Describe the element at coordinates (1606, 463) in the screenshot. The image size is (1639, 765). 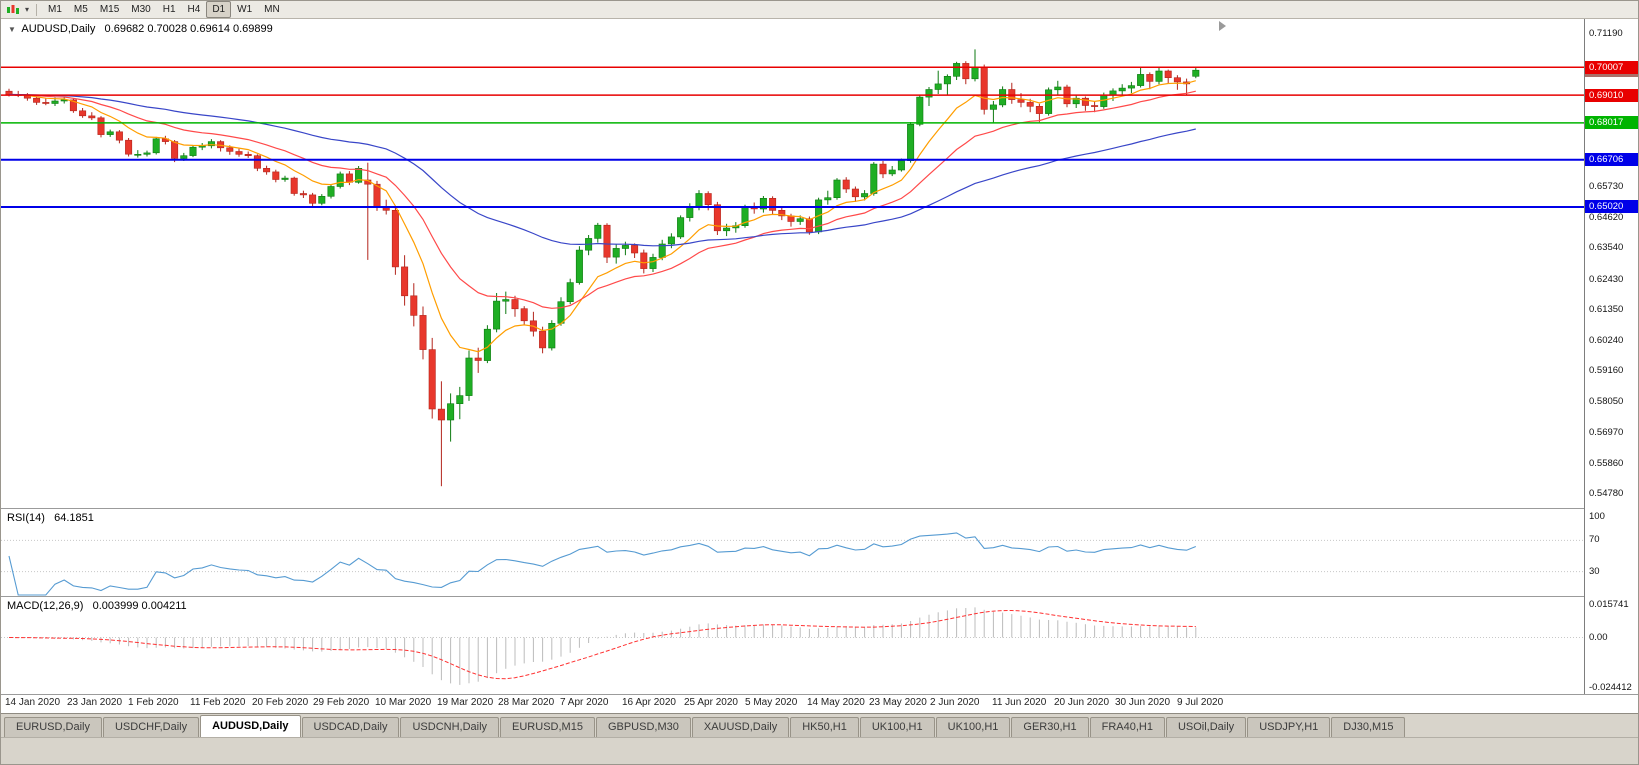
I see `price-tick: 0.55860` at that location.